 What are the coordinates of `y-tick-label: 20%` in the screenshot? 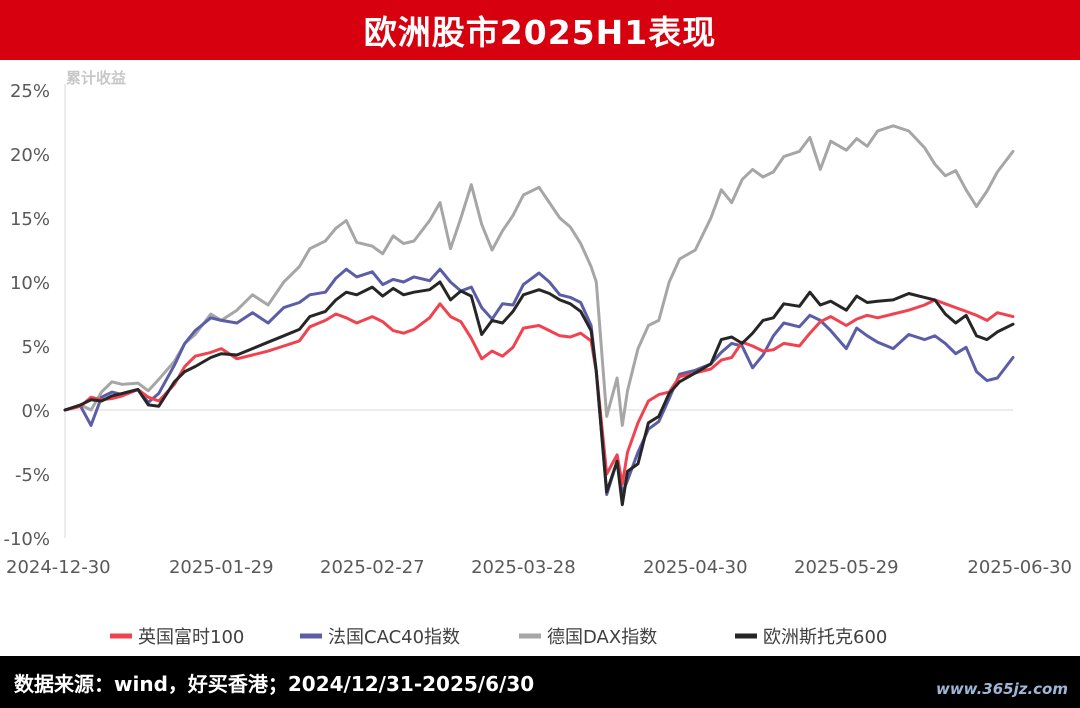 It's located at (30, 155).